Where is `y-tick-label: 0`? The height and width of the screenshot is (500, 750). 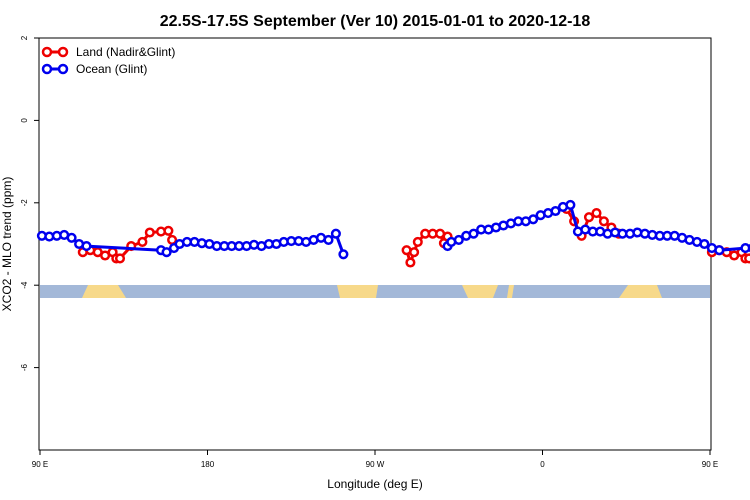
y-tick-label: 0 is located at coordinates (24, 120).